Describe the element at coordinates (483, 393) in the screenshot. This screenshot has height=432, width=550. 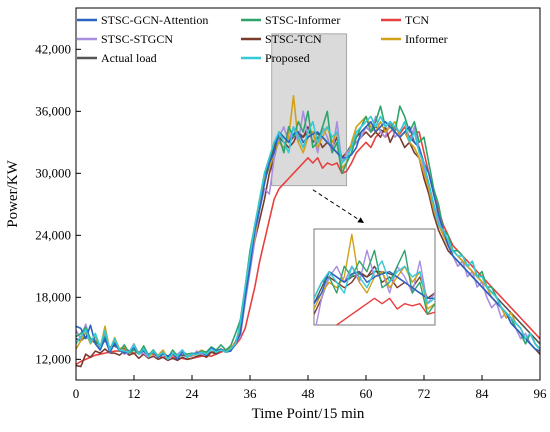
I see `x-tick-label: 84` at that location.